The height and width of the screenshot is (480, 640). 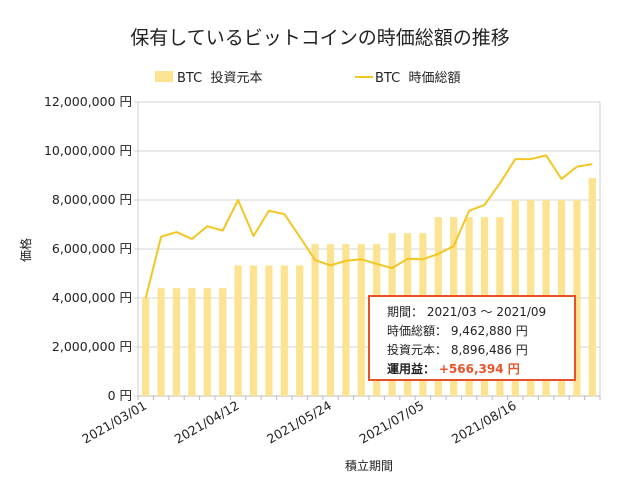 What do you see at coordinates (114, 422) in the screenshot?
I see `x-tick-label: 2021/03/01` at bounding box center [114, 422].